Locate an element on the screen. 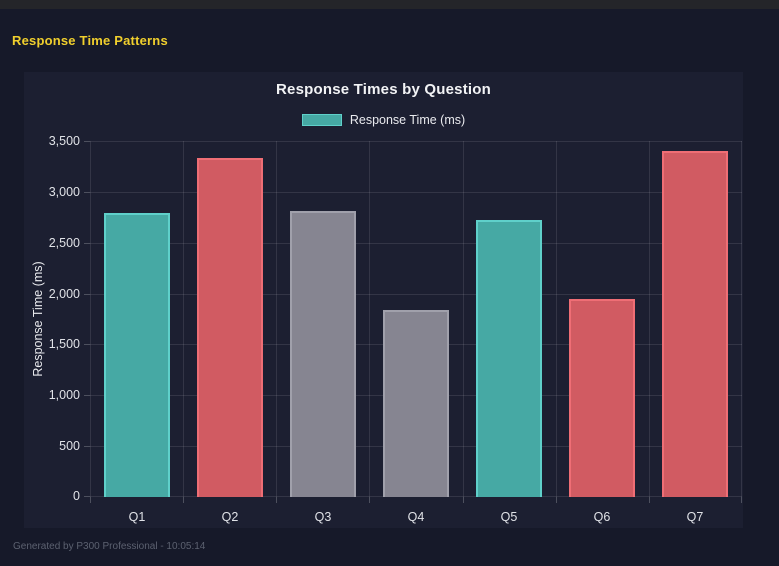 The width and height of the screenshot is (779, 566). page-heading: Response Time Patterns is located at coordinates (90, 40).